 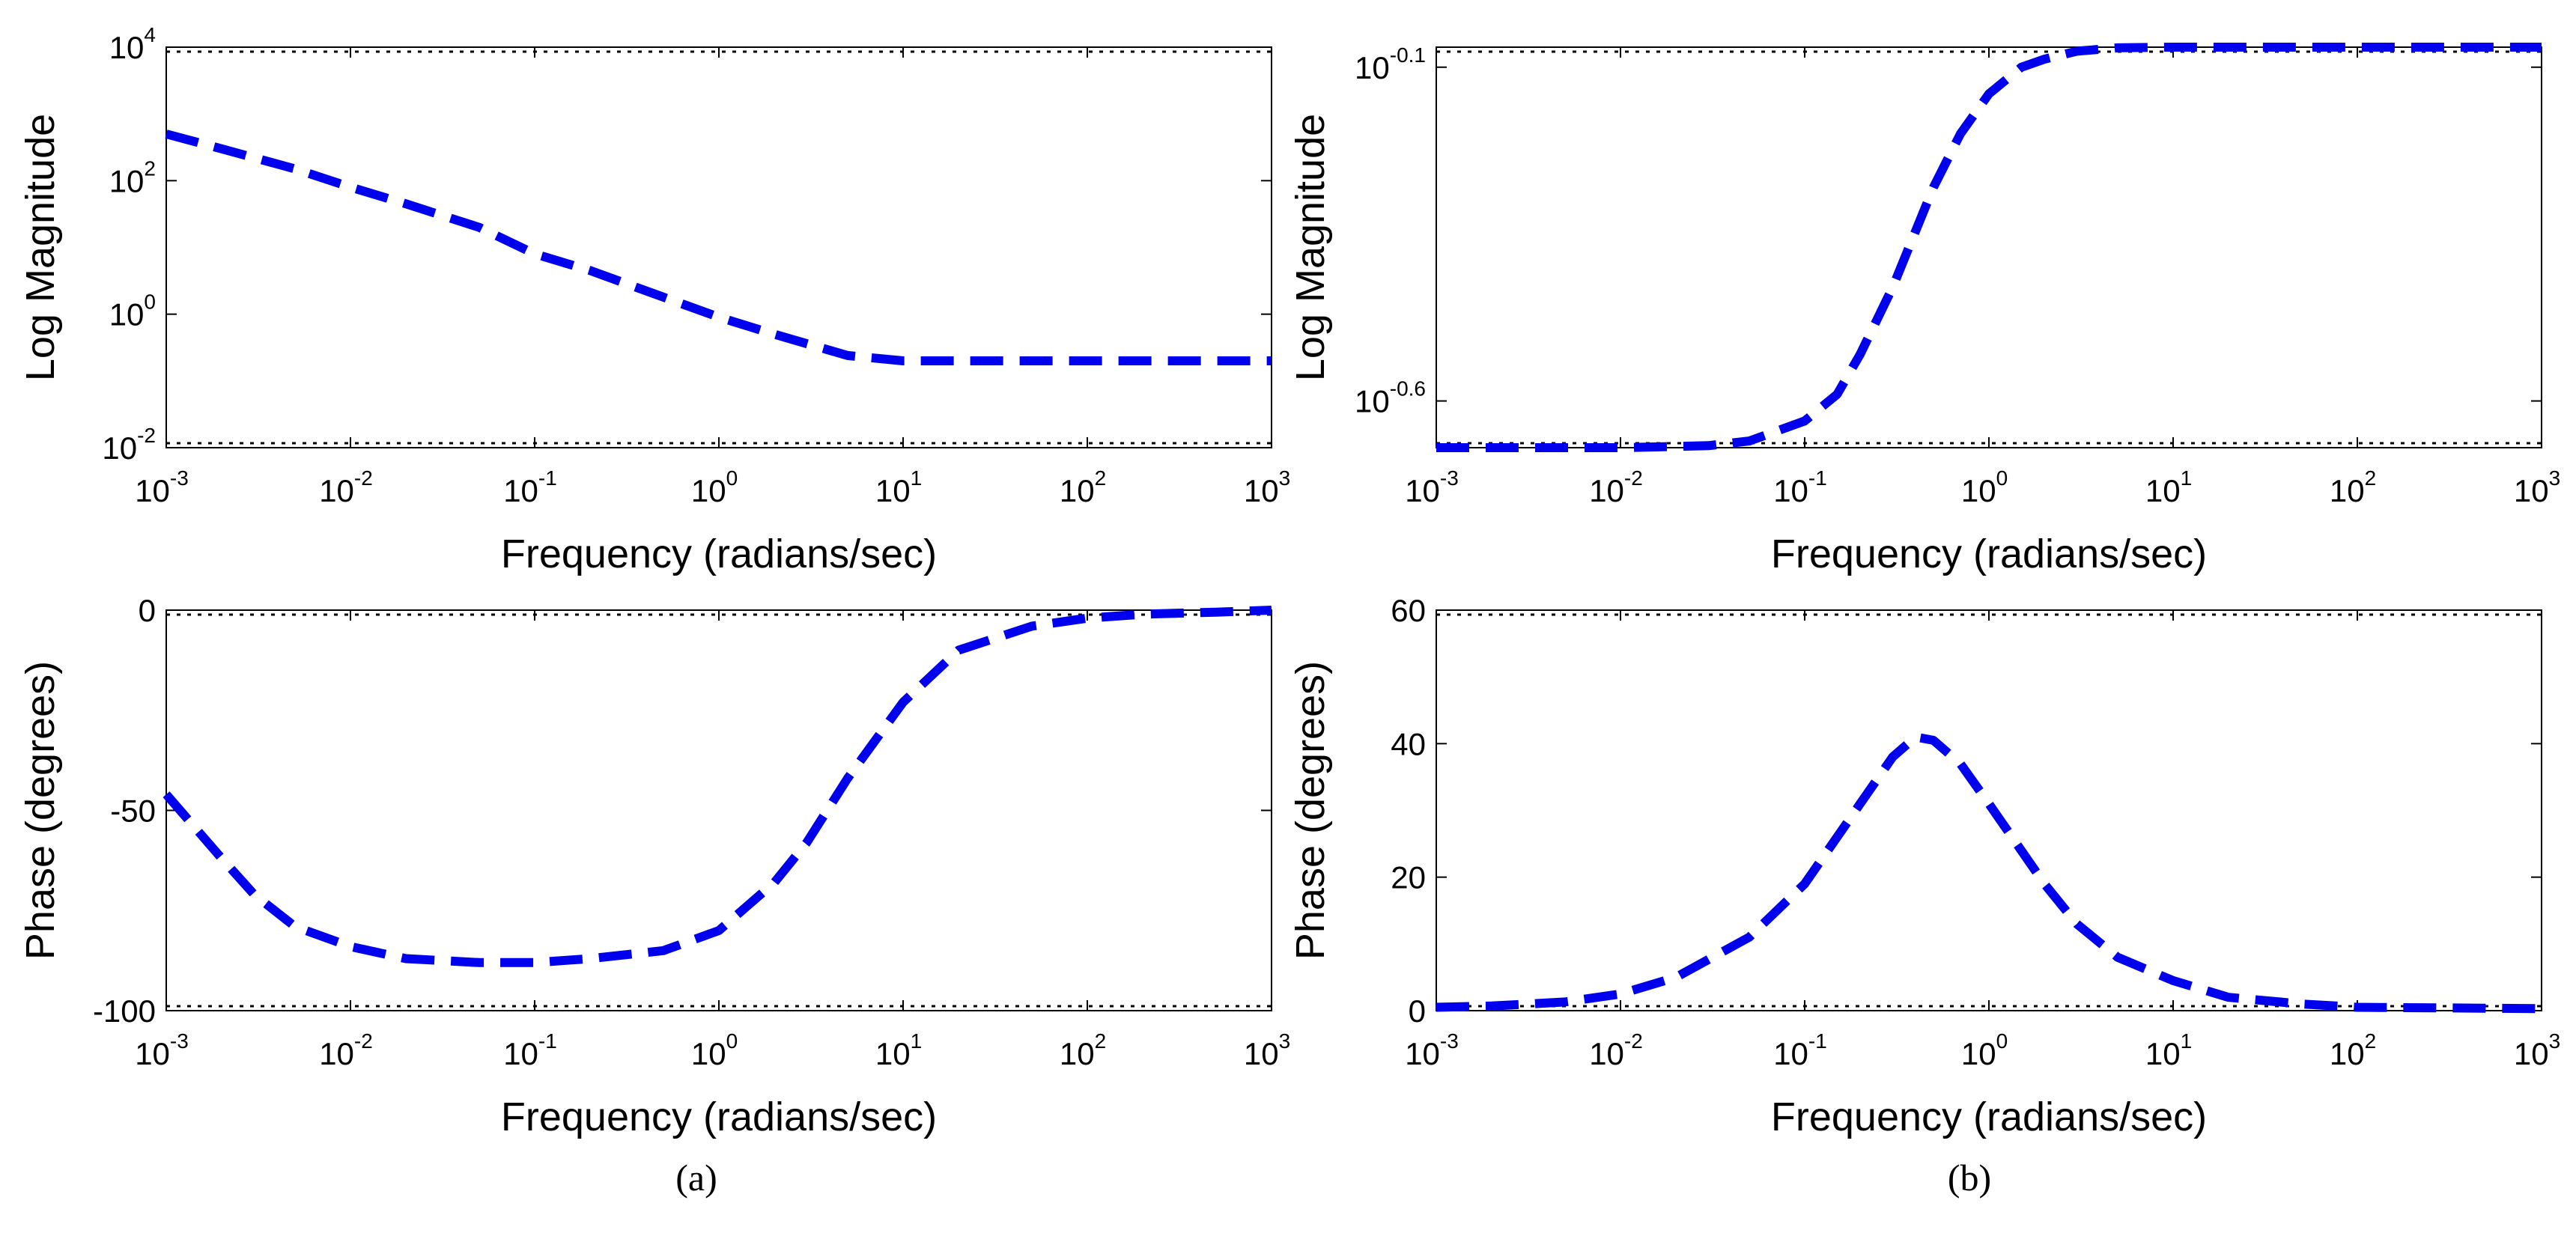 What do you see at coordinates (1390, 398) in the screenshot?
I see `y-tick-label: 10-0.6` at bounding box center [1390, 398].